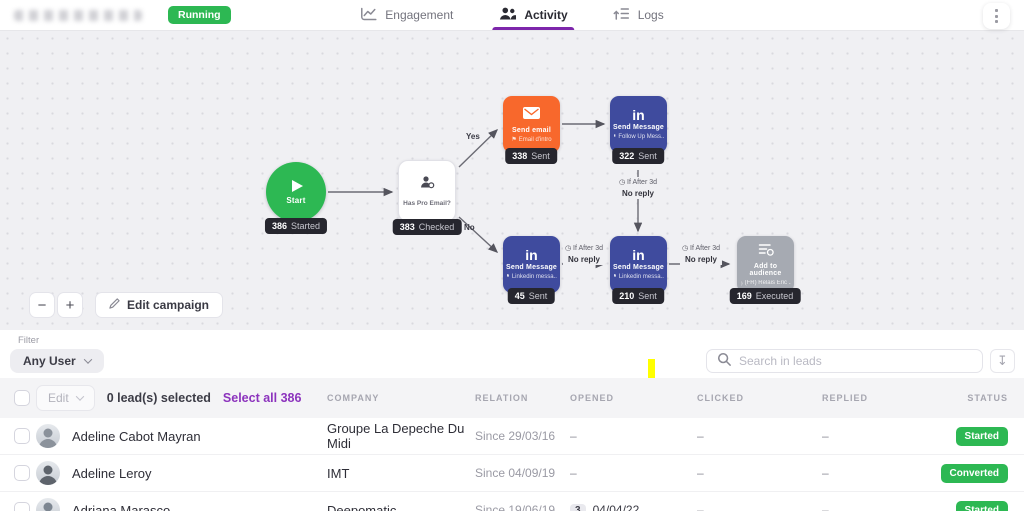  I want to click on target-icon: ◎, so click(742, 283).